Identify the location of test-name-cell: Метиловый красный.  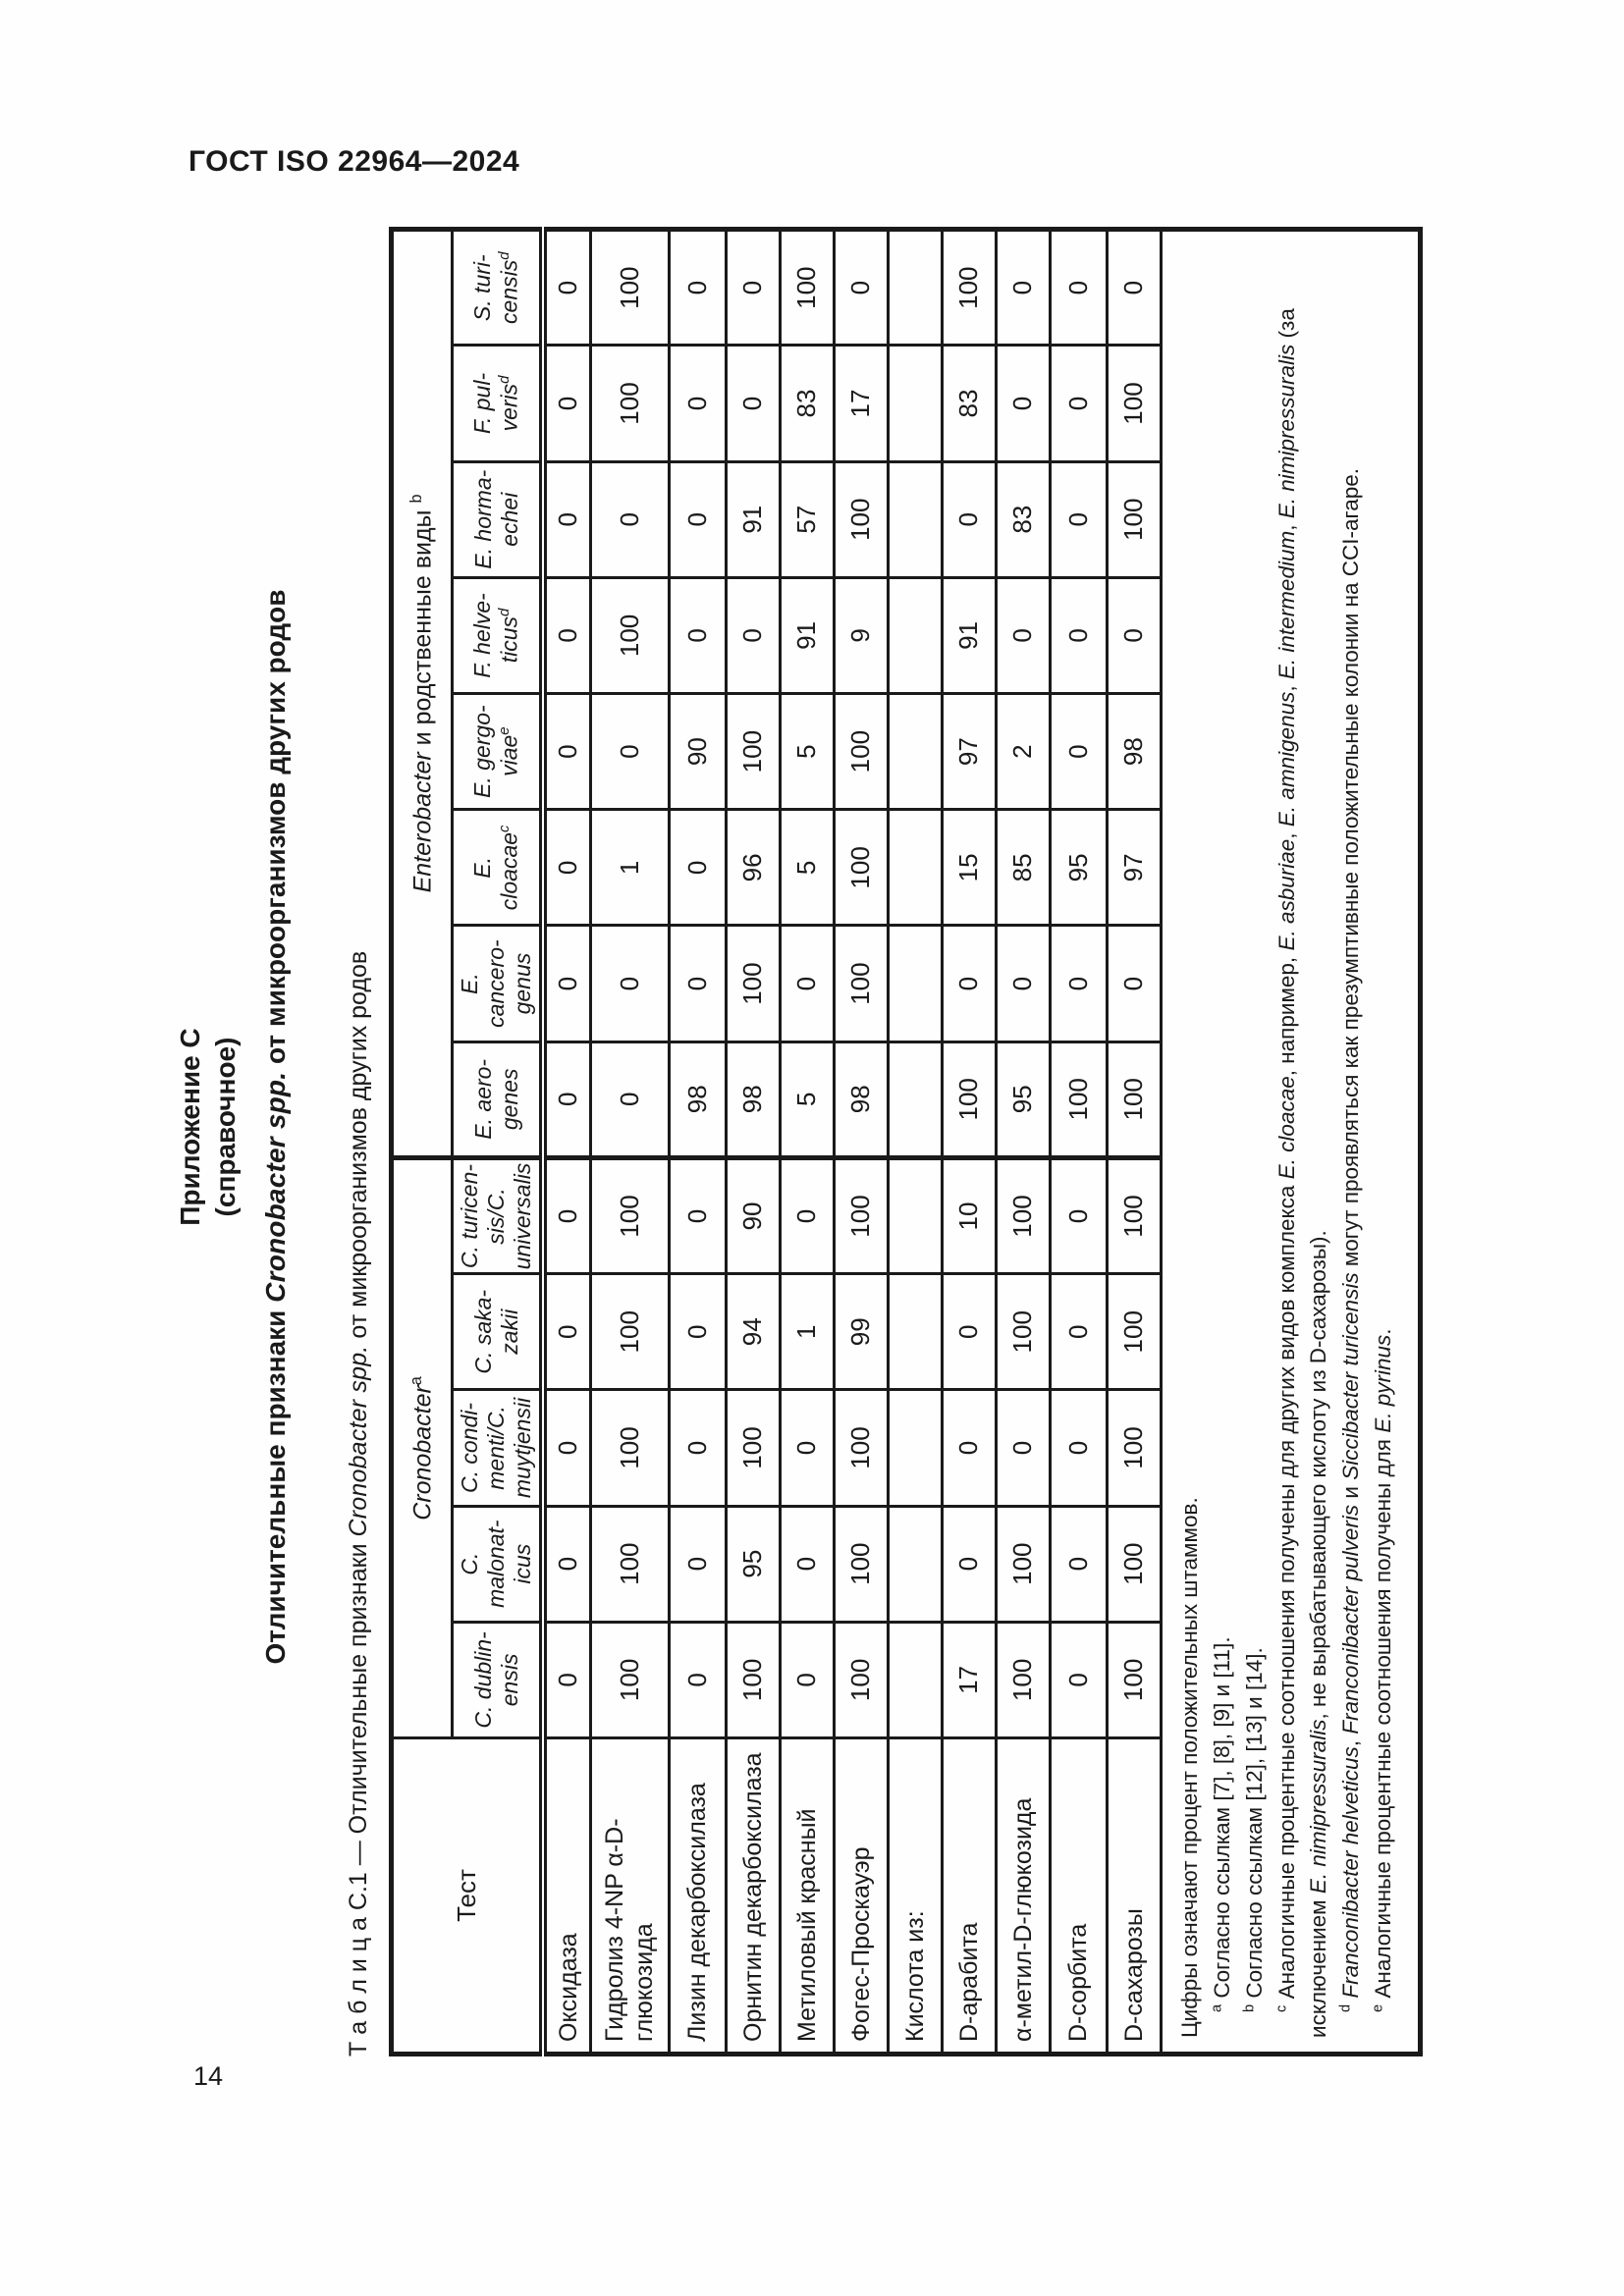
(807, 1896).